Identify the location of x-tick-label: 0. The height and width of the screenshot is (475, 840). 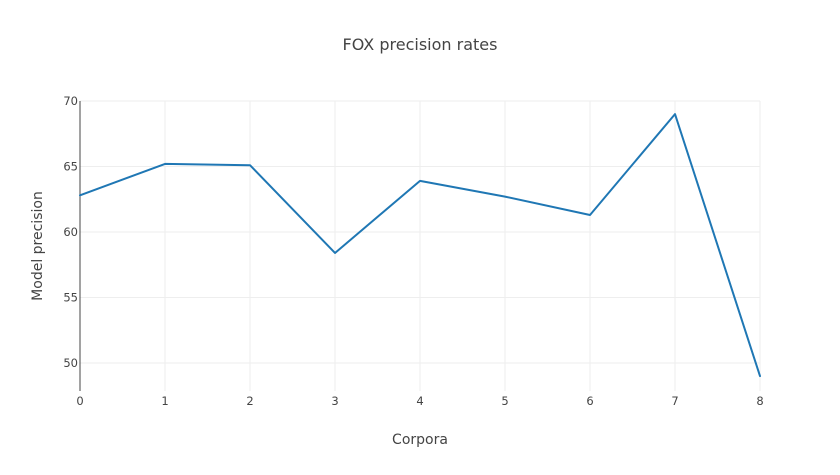
(79, 401).